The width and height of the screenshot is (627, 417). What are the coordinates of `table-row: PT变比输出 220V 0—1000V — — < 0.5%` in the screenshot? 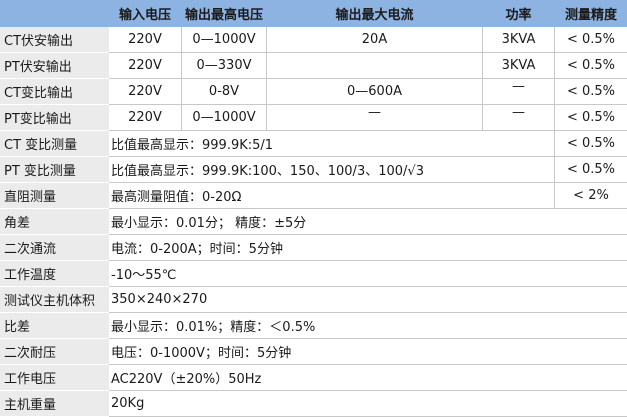 It's located at (313, 117).